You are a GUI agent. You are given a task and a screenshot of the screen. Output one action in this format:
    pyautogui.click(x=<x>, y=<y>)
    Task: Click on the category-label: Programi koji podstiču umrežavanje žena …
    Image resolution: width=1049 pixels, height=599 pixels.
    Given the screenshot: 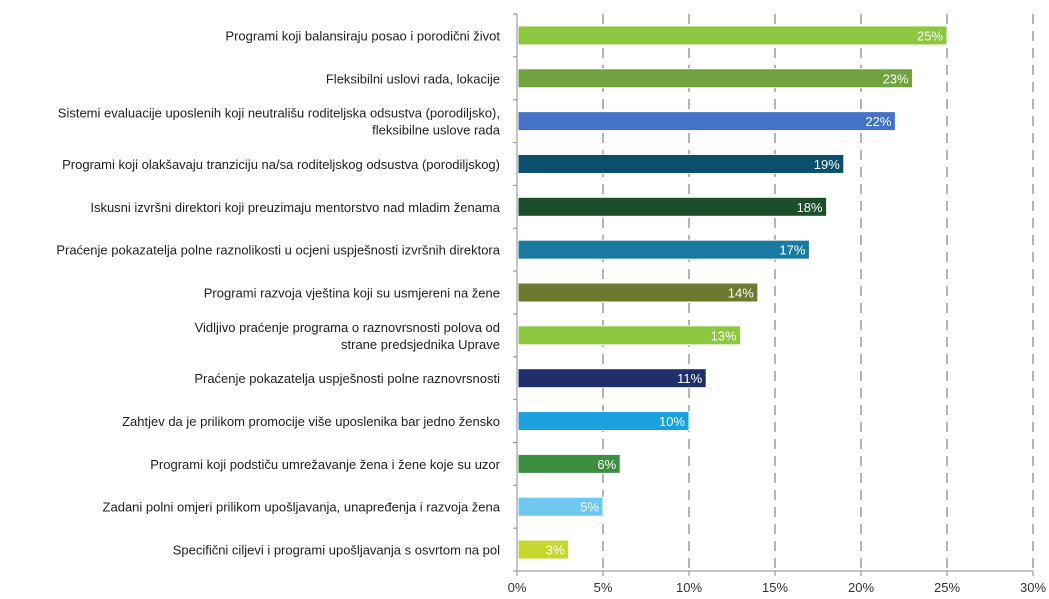 What is the action you would take?
    pyautogui.click(x=325, y=464)
    